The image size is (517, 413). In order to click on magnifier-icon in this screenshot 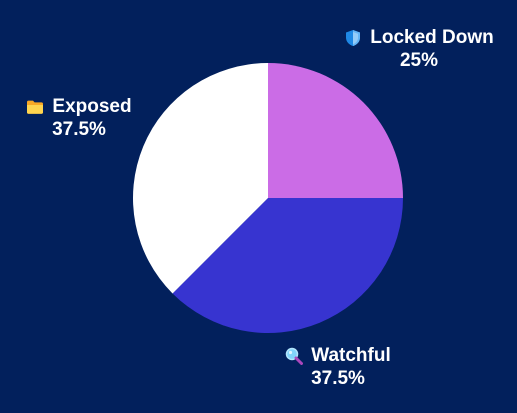, I will do `click(294, 356)`.